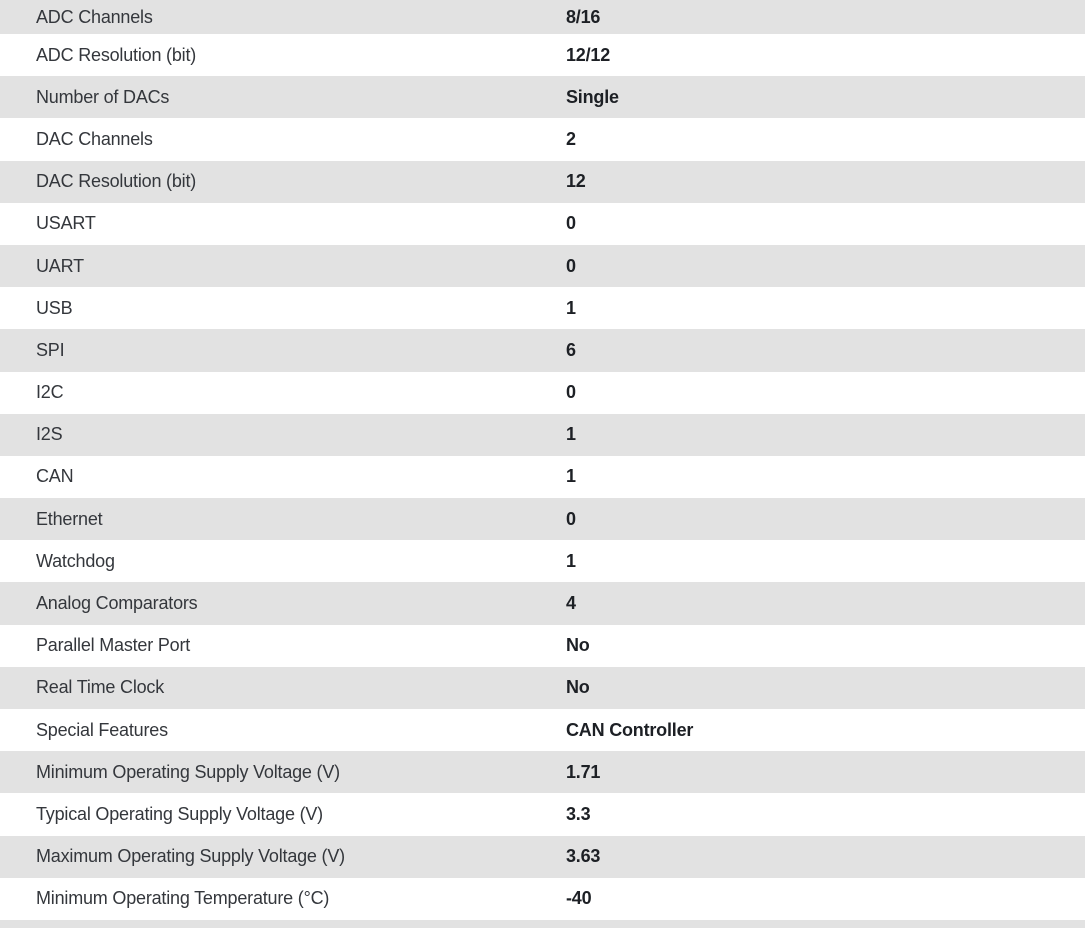 Image resolution: width=1085 pixels, height=928 pixels. Describe the element at coordinates (49, 434) in the screenshot. I see `row-label: I2S` at that location.